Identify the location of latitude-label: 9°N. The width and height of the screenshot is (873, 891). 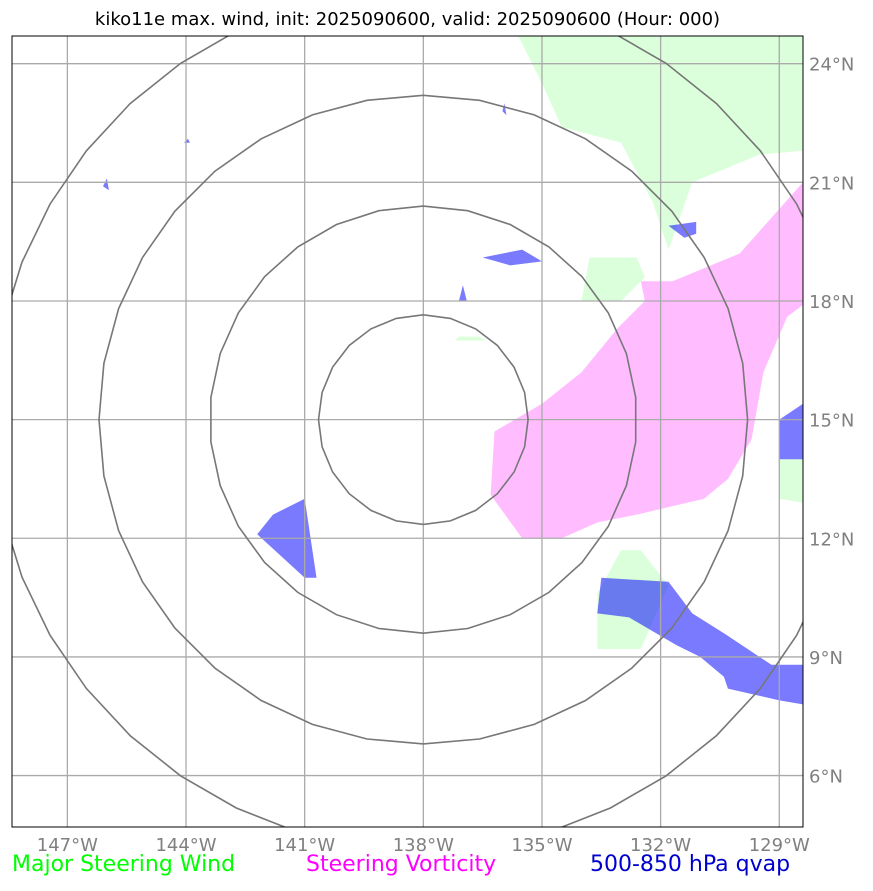
(826, 658).